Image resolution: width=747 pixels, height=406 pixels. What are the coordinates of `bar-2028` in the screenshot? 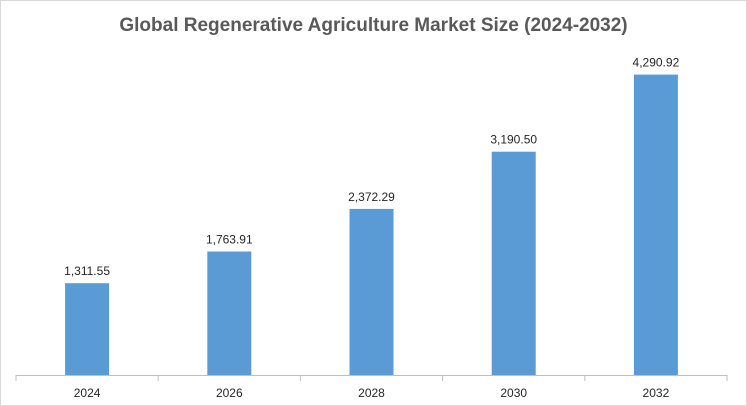 It's located at (371, 291).